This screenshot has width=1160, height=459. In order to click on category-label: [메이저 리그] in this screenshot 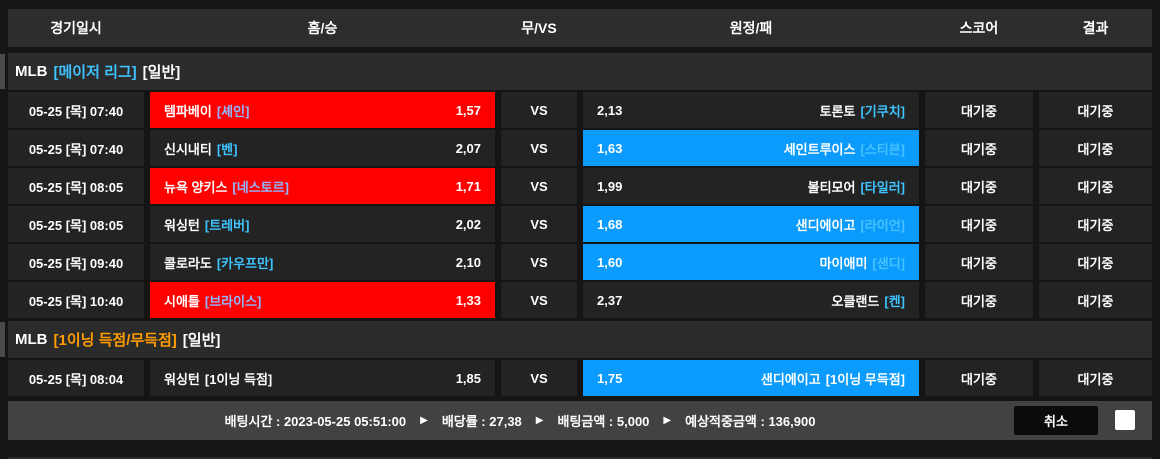, I will do `click(95, 72)`.